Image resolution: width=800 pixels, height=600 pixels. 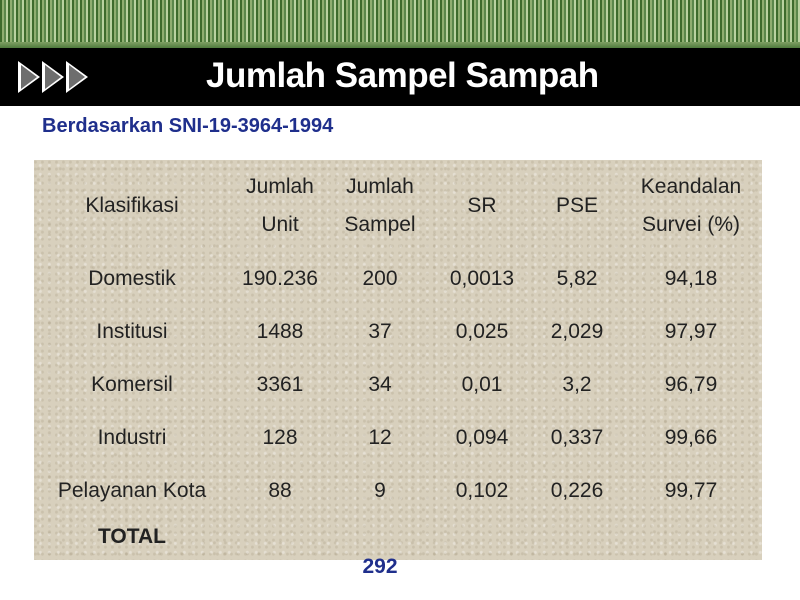 I want to click on cell-sr: 0,094, so click(x=482, y=437).